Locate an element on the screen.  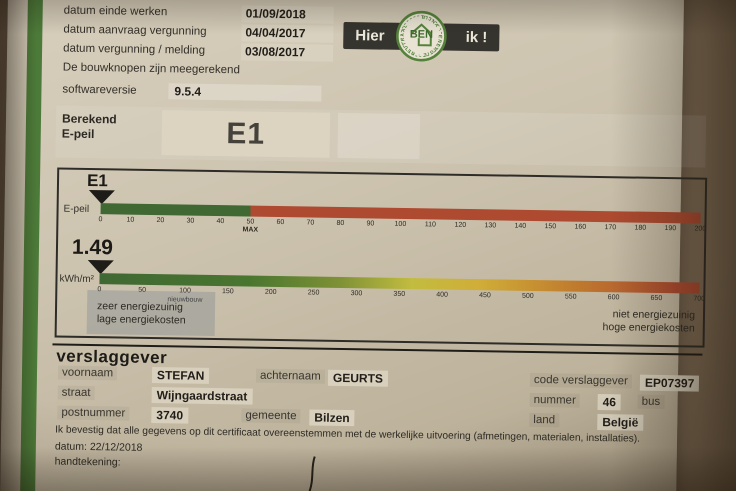
table-row: datum vergunning / melding 03/08/2017 is located at coordinates (198, 51).